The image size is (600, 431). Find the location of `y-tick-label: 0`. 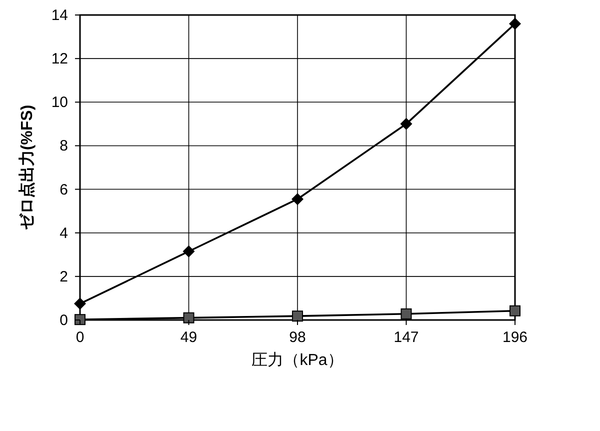

y-tick-label: 0 is located at coordinates (64, 320).